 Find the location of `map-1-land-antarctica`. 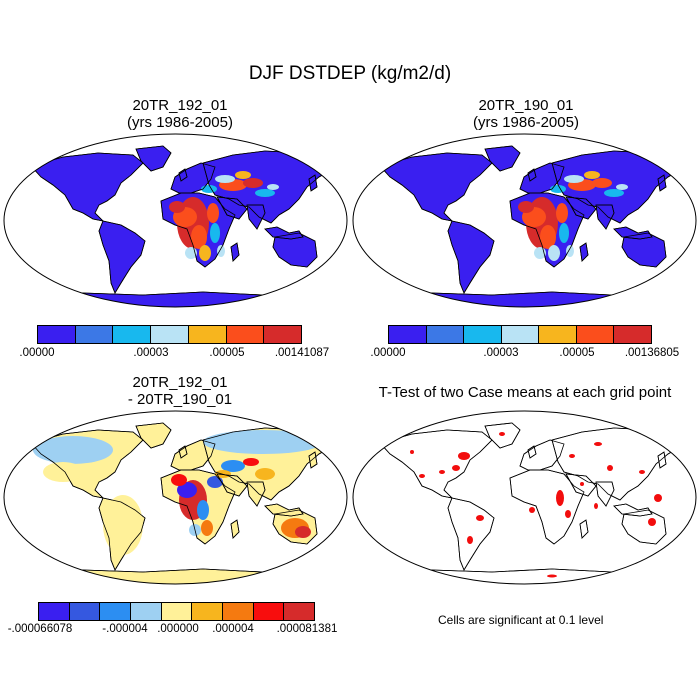

map-1-land-antarctica is located at coordinates (175, 299).